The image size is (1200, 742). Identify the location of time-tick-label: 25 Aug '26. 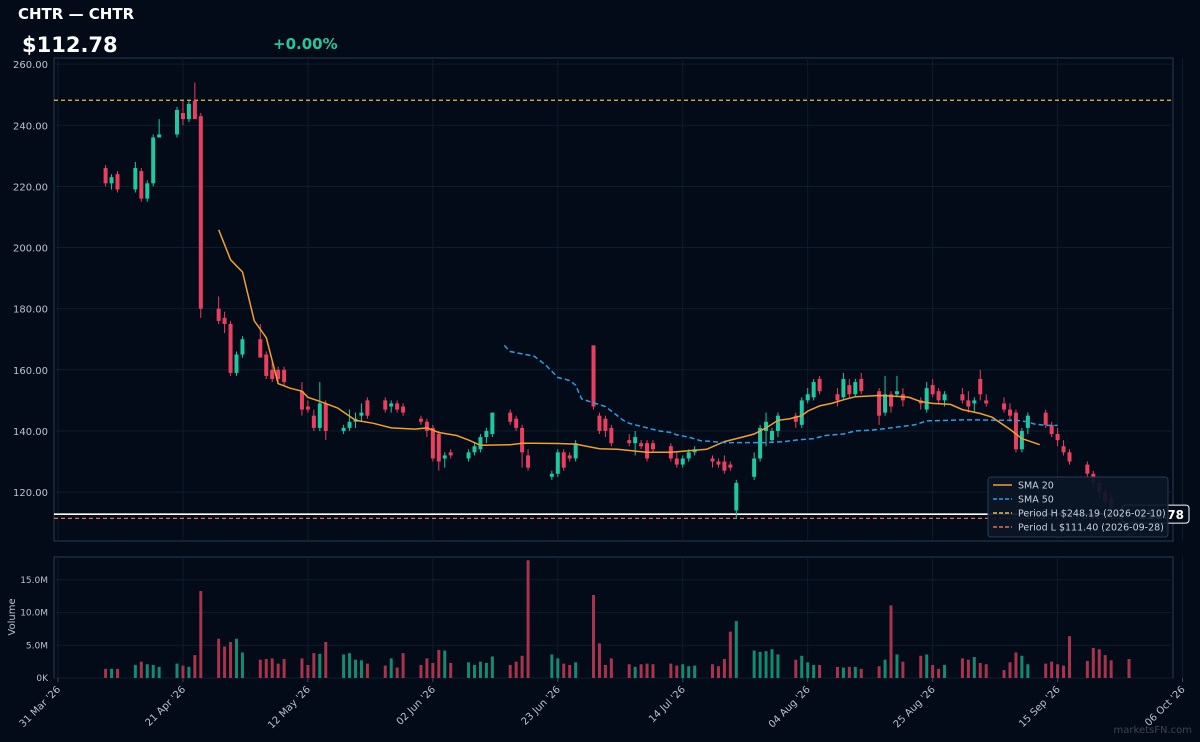
(915, 707).